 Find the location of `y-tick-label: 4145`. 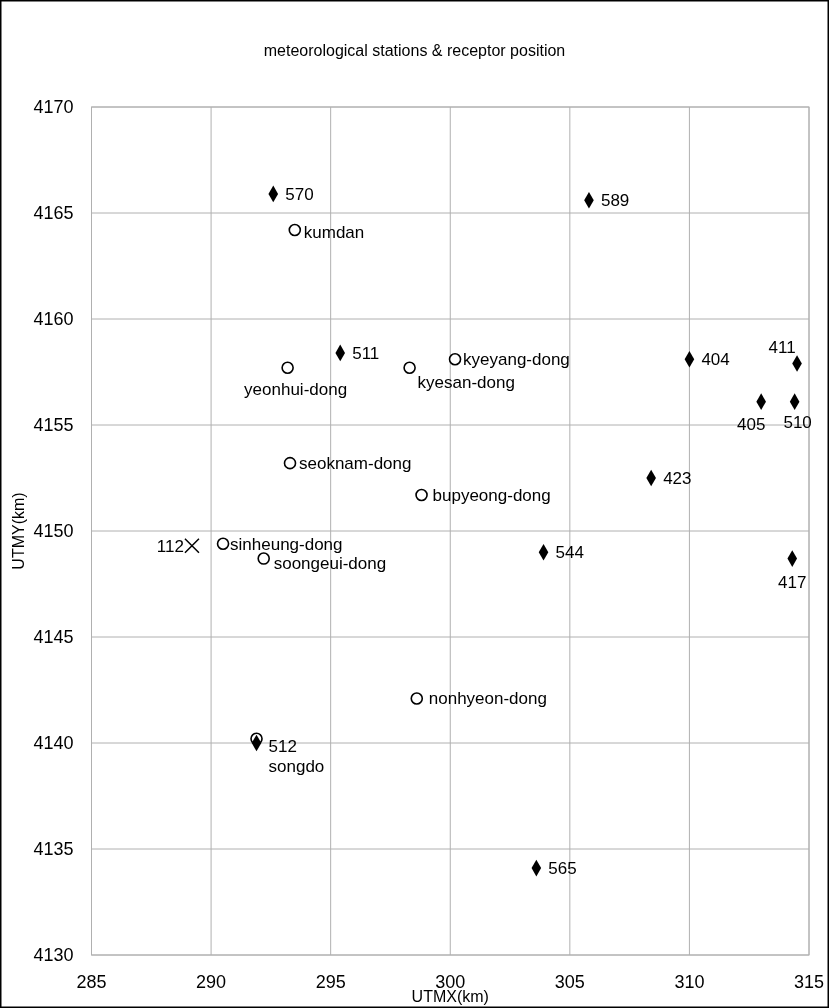

y-tick-label: 4145 is located at coordinates (53, 637).